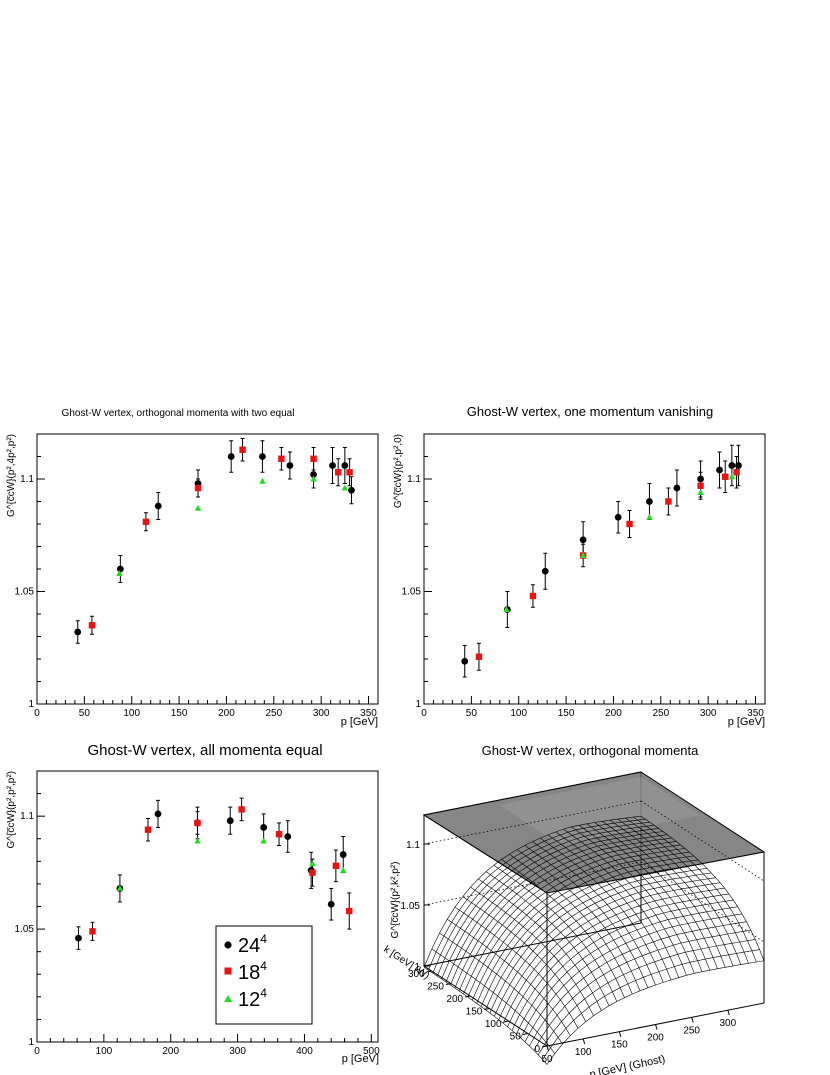  I want to click on panel1-xlabel: p [GeV], so click(359, 722).